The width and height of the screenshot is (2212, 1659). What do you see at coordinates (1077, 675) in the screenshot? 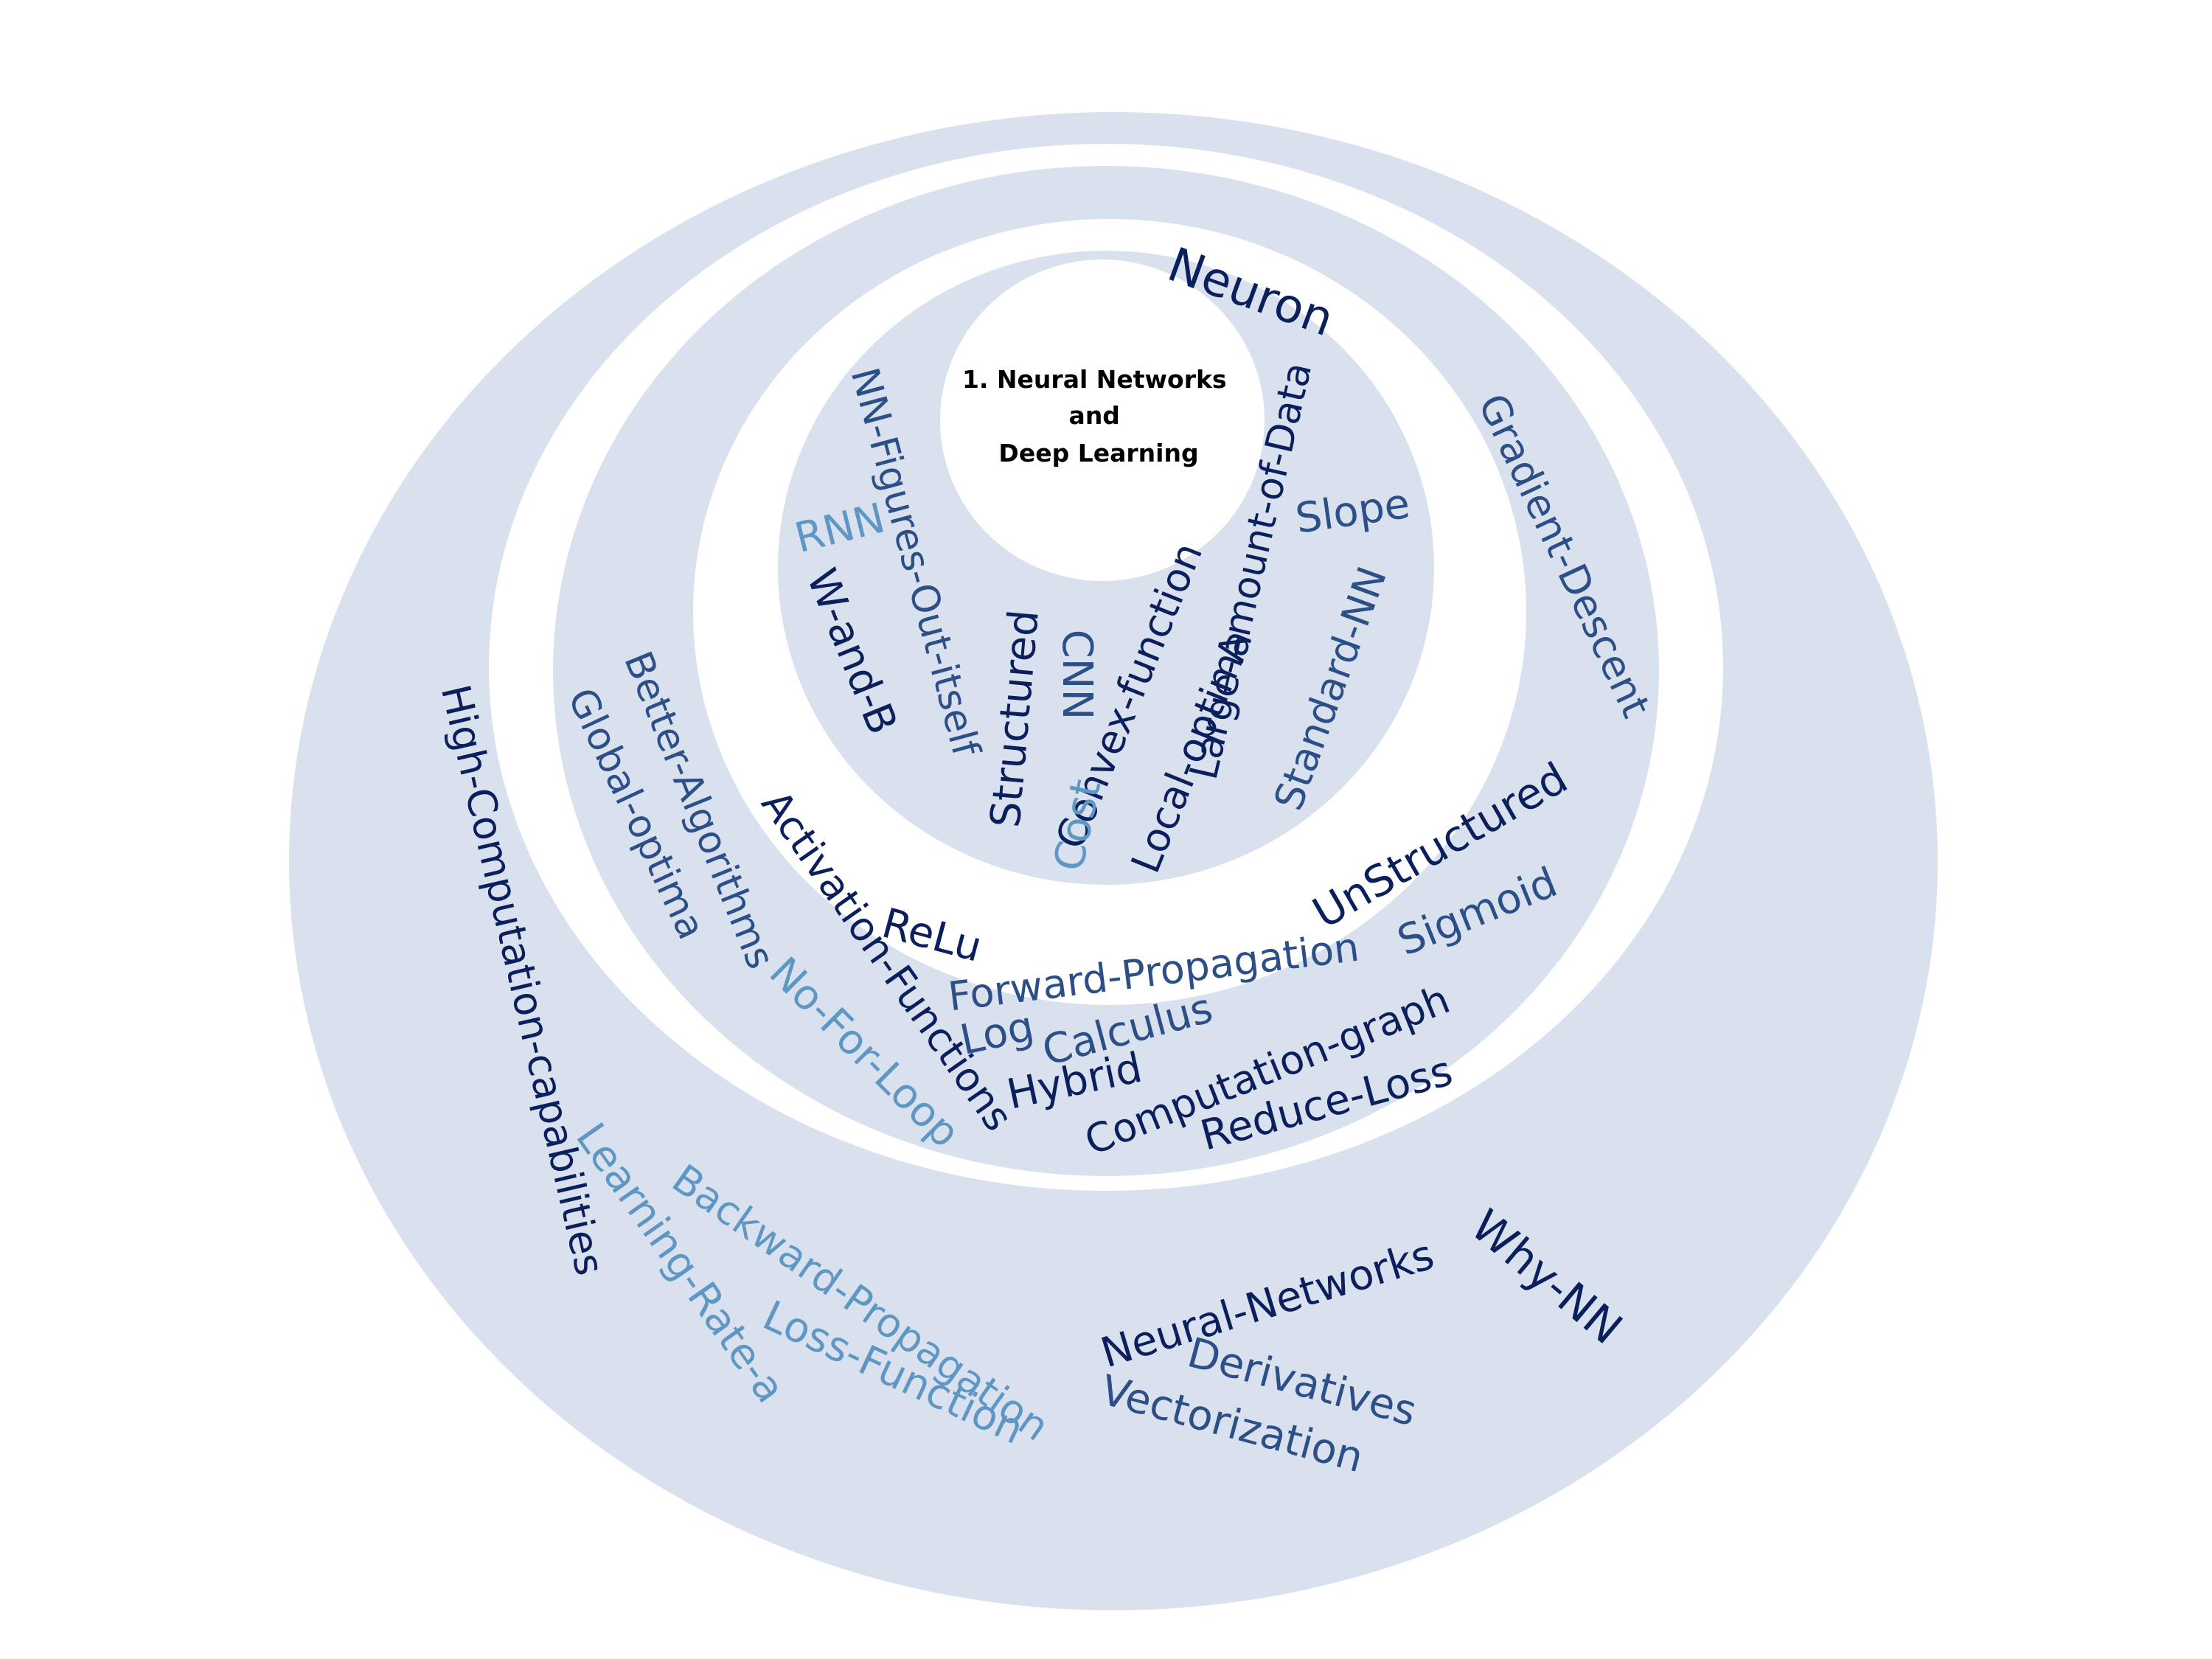
I see `word-cnn: CNN` at bounding box center [1077, 675].